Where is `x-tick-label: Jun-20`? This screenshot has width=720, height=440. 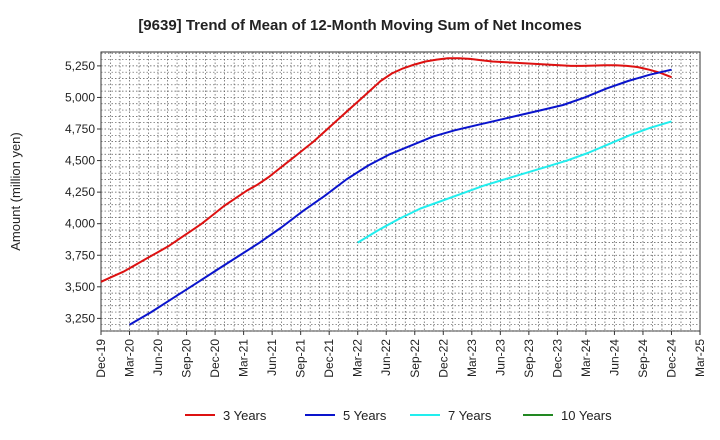
x-tick-label: Jun-20 is located at coordinates (158, 357).